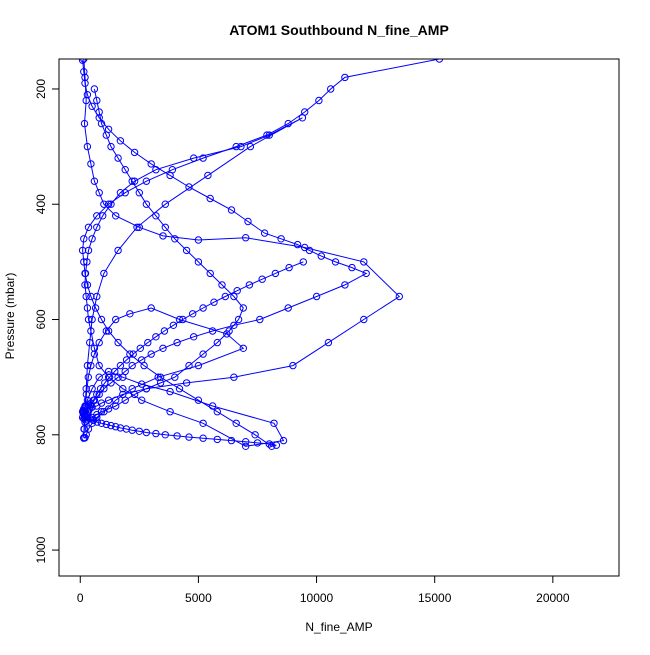  I want to click on y-tick-label: 600, so click(41, 319).